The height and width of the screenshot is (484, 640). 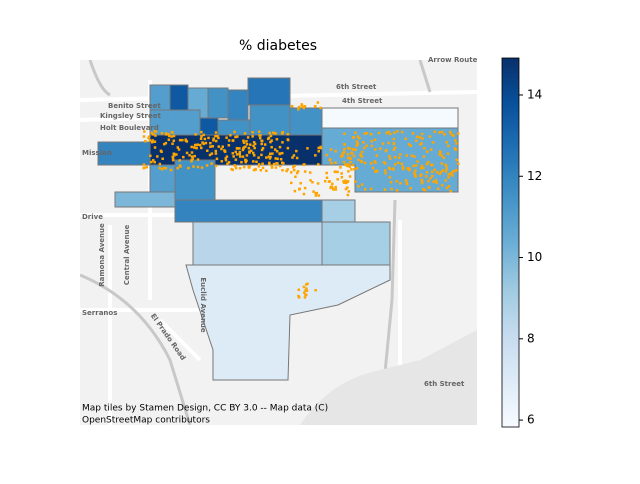 What do you see at coordinates (127, 255) in the screenshot?
I see `street-label: Central Avenue` at bounding box center [127, 255].